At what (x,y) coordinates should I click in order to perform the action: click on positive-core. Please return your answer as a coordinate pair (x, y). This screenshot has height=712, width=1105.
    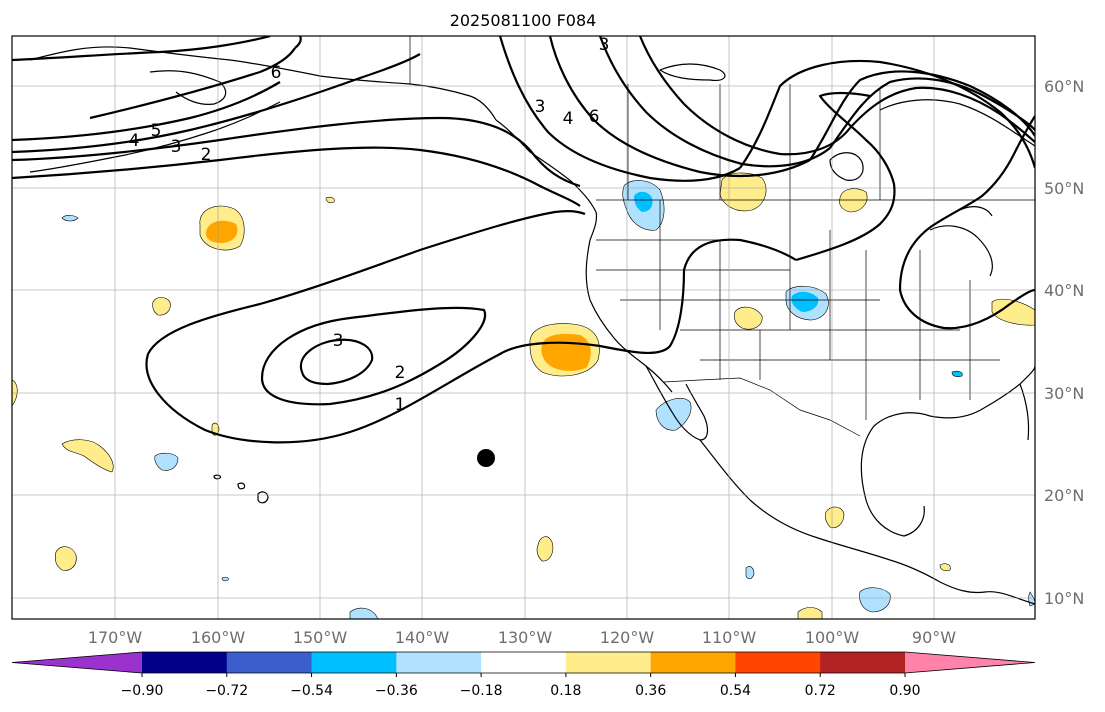
    Looking at the image, I should click on (221, 231).